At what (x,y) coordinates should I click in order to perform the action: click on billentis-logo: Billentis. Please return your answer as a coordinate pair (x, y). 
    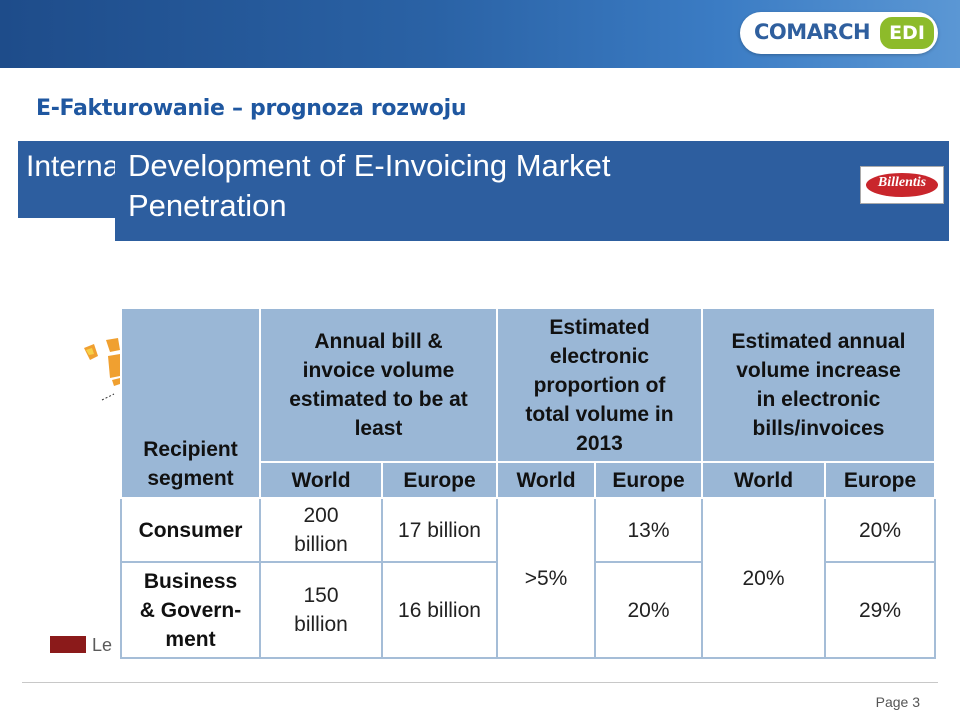
    Looking at the image, I should click on (902, 185).